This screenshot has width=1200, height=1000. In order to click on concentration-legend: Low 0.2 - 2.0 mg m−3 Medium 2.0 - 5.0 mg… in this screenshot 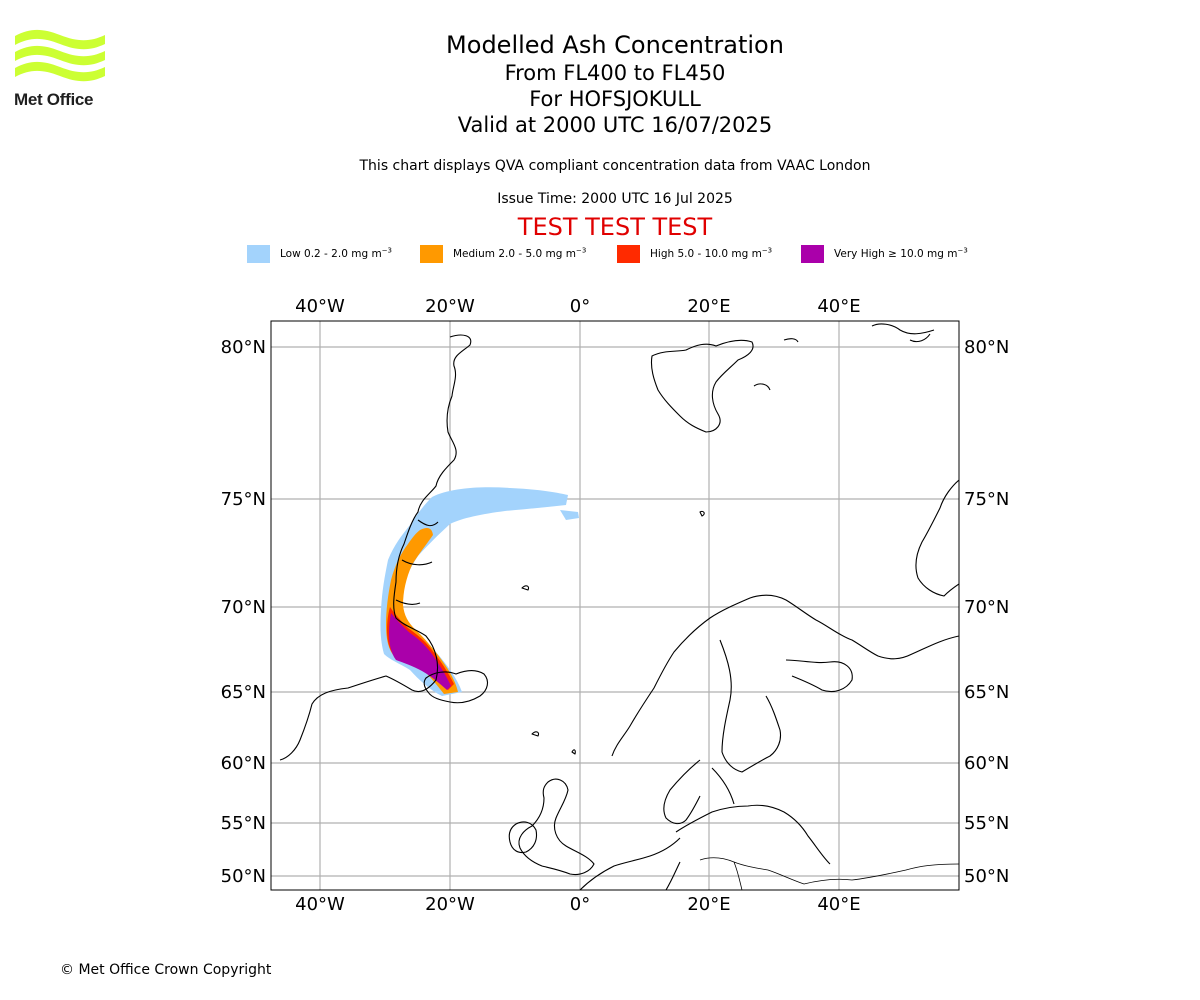, I will do `click(607, 254)`.